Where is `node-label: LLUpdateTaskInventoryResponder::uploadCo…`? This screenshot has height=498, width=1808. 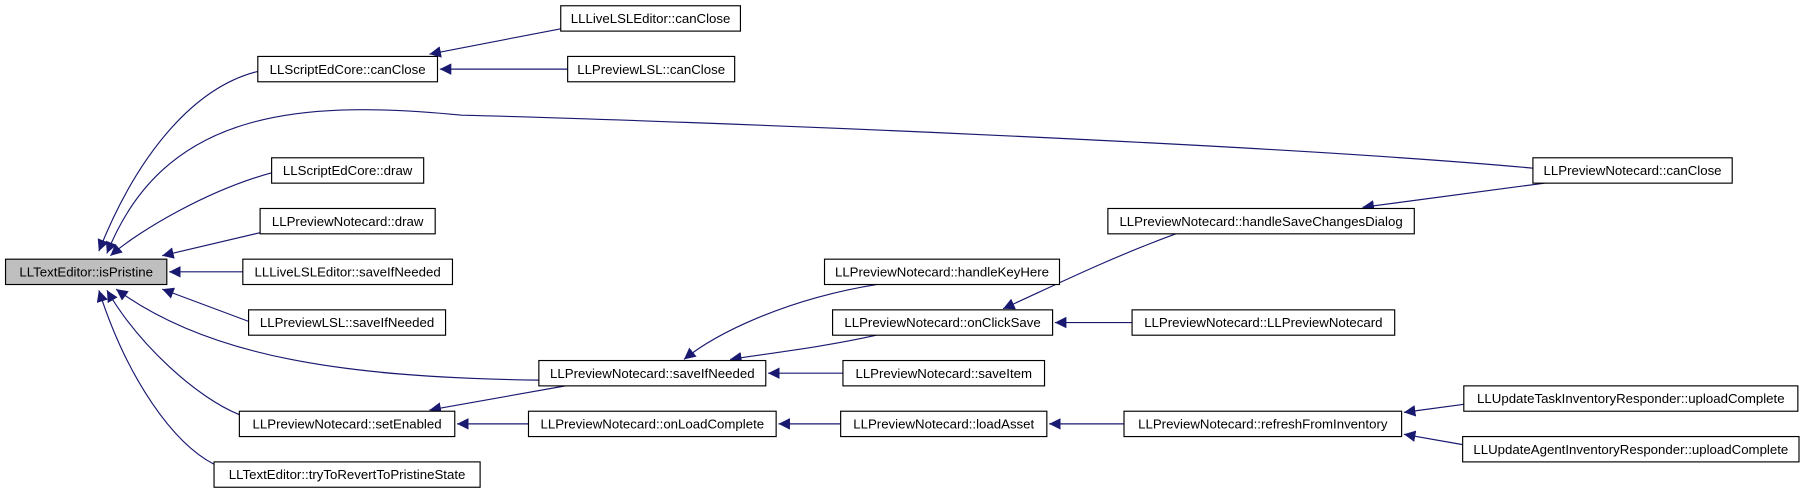
node-label: LLUpdateTaskInventoryResponder::uploadCo… is located at coordinates (1631, 398).